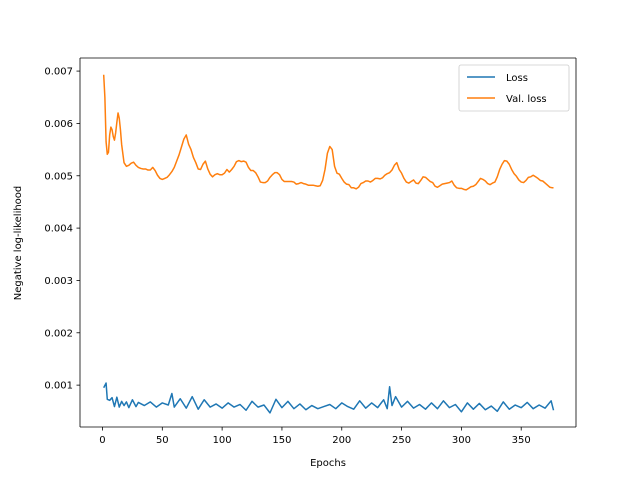 This screenshot has width=640, height=480. Describe the element at coordinates (58, 72) in the screenshot. I see `y-tick-label: 0.007` at that location.